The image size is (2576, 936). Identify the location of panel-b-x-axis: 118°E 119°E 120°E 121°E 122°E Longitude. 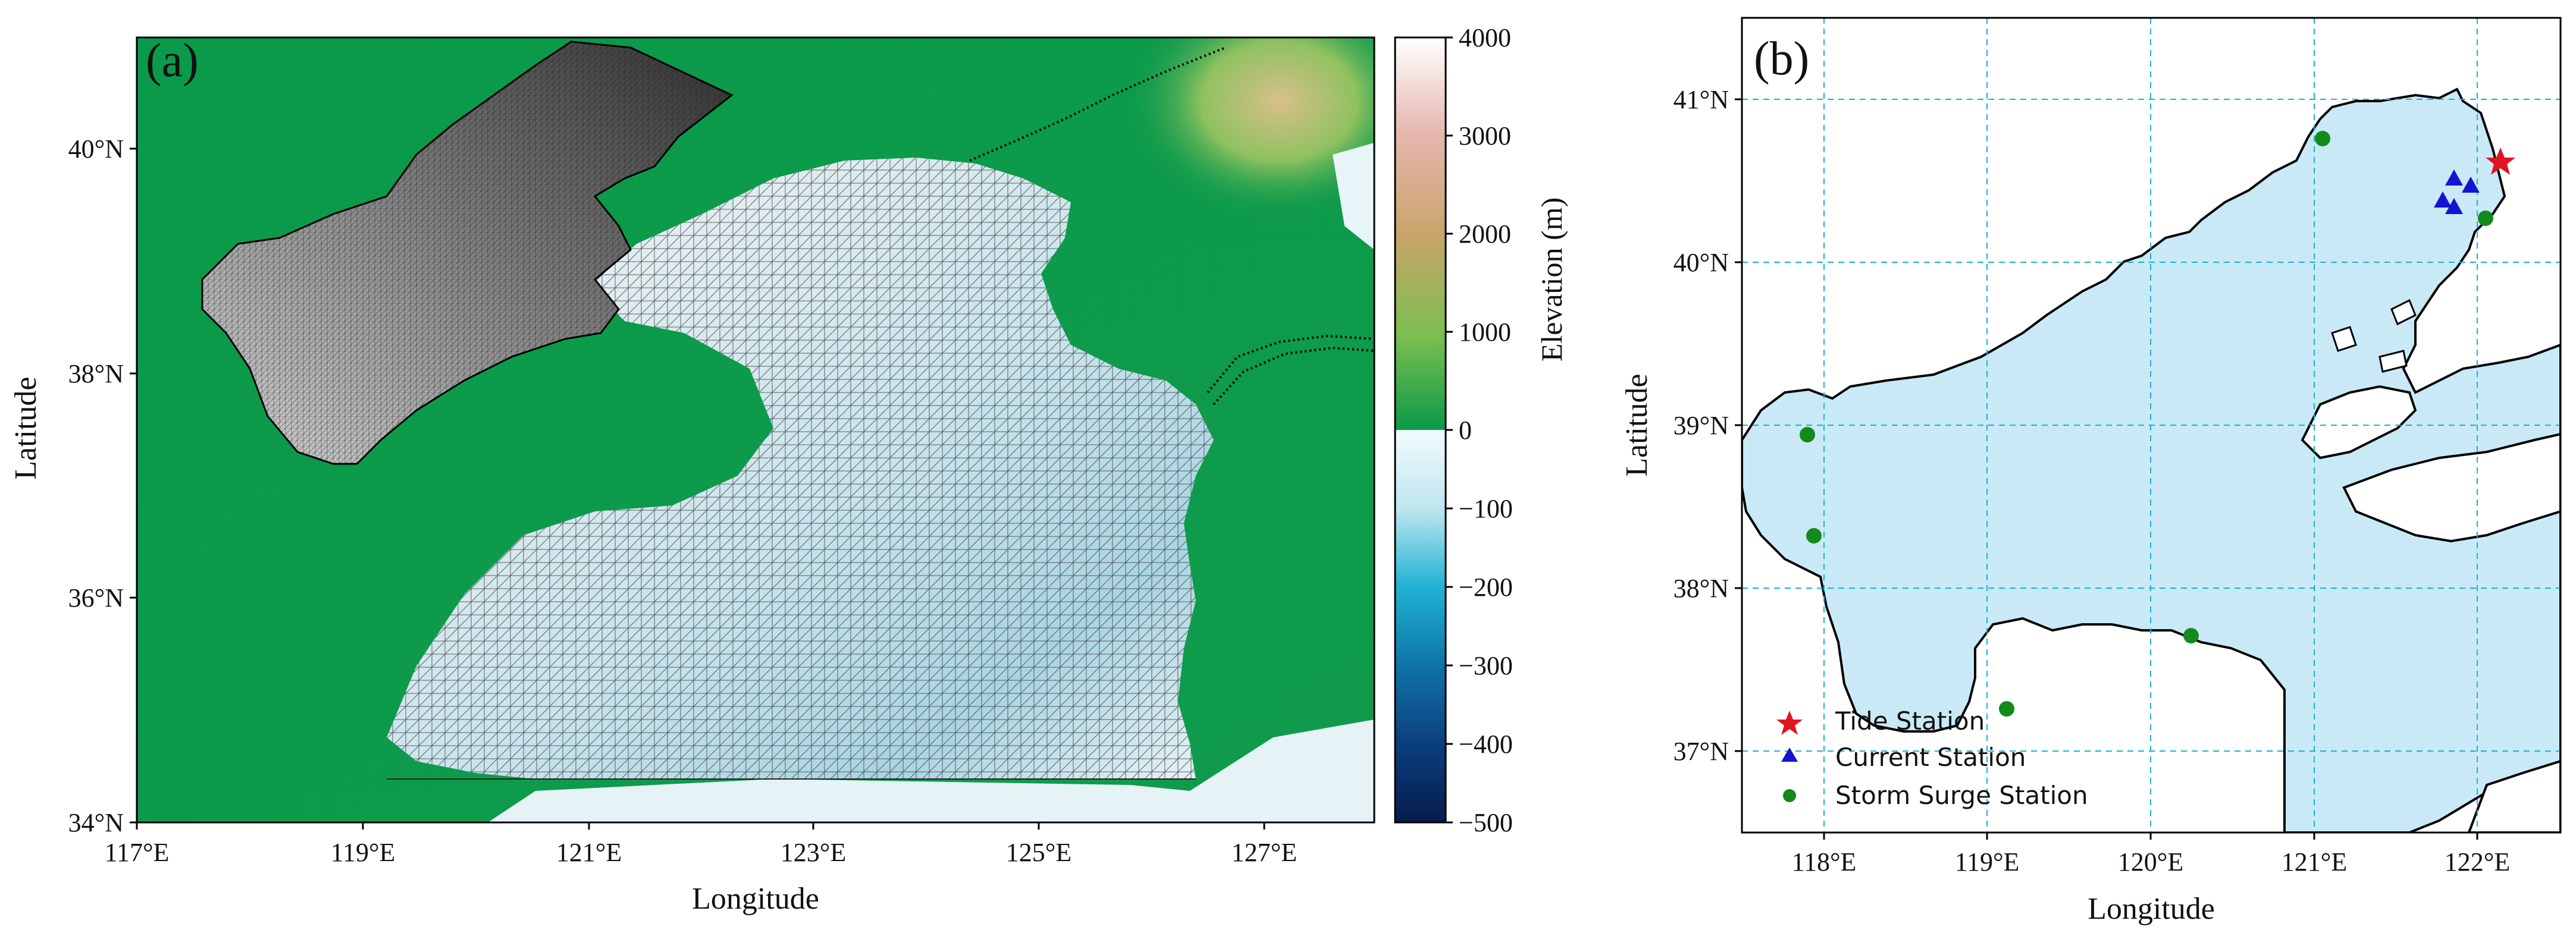
(2151, 879).